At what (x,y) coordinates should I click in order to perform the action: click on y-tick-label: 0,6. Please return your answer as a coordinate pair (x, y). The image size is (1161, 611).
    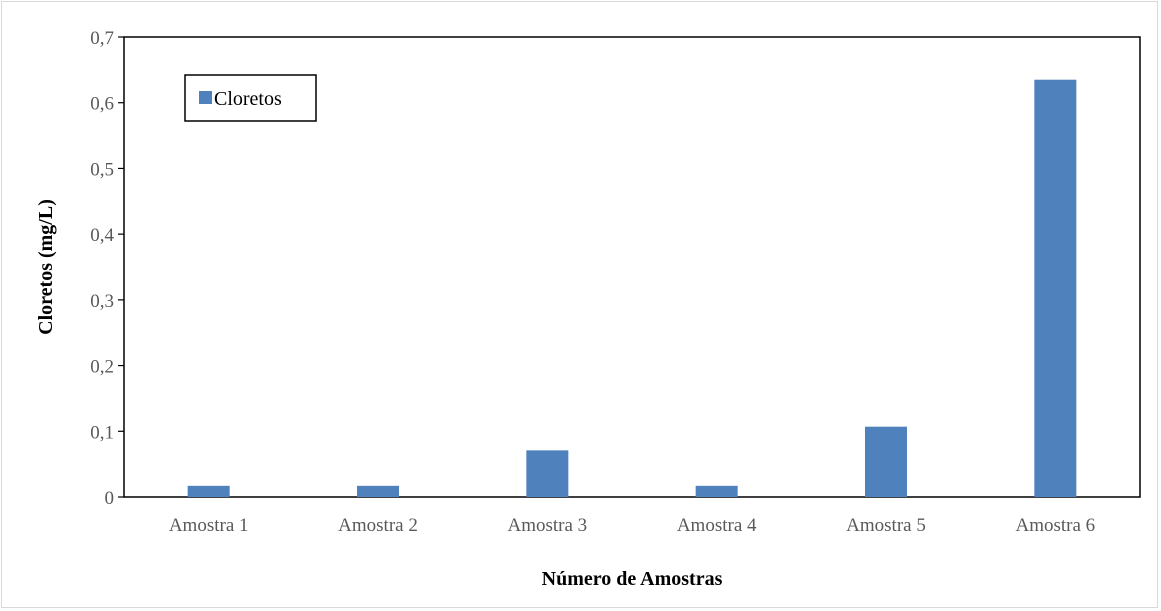
    Looking at the image, I should click on (102, 104).